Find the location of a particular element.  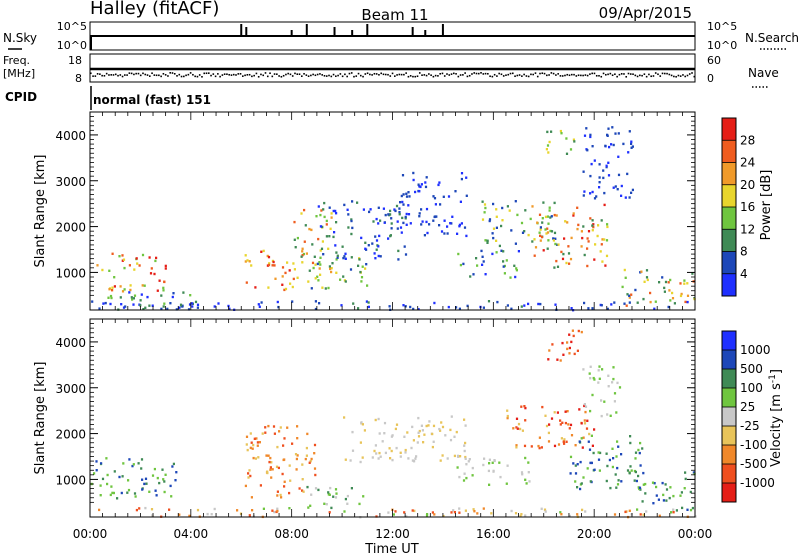

velocity-ytick-label: 2000 is located at coordinates (70, 435).